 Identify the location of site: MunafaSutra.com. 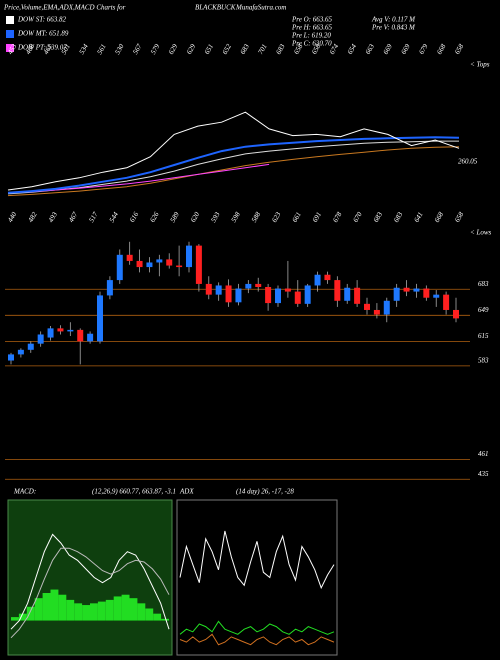
(260, 8).